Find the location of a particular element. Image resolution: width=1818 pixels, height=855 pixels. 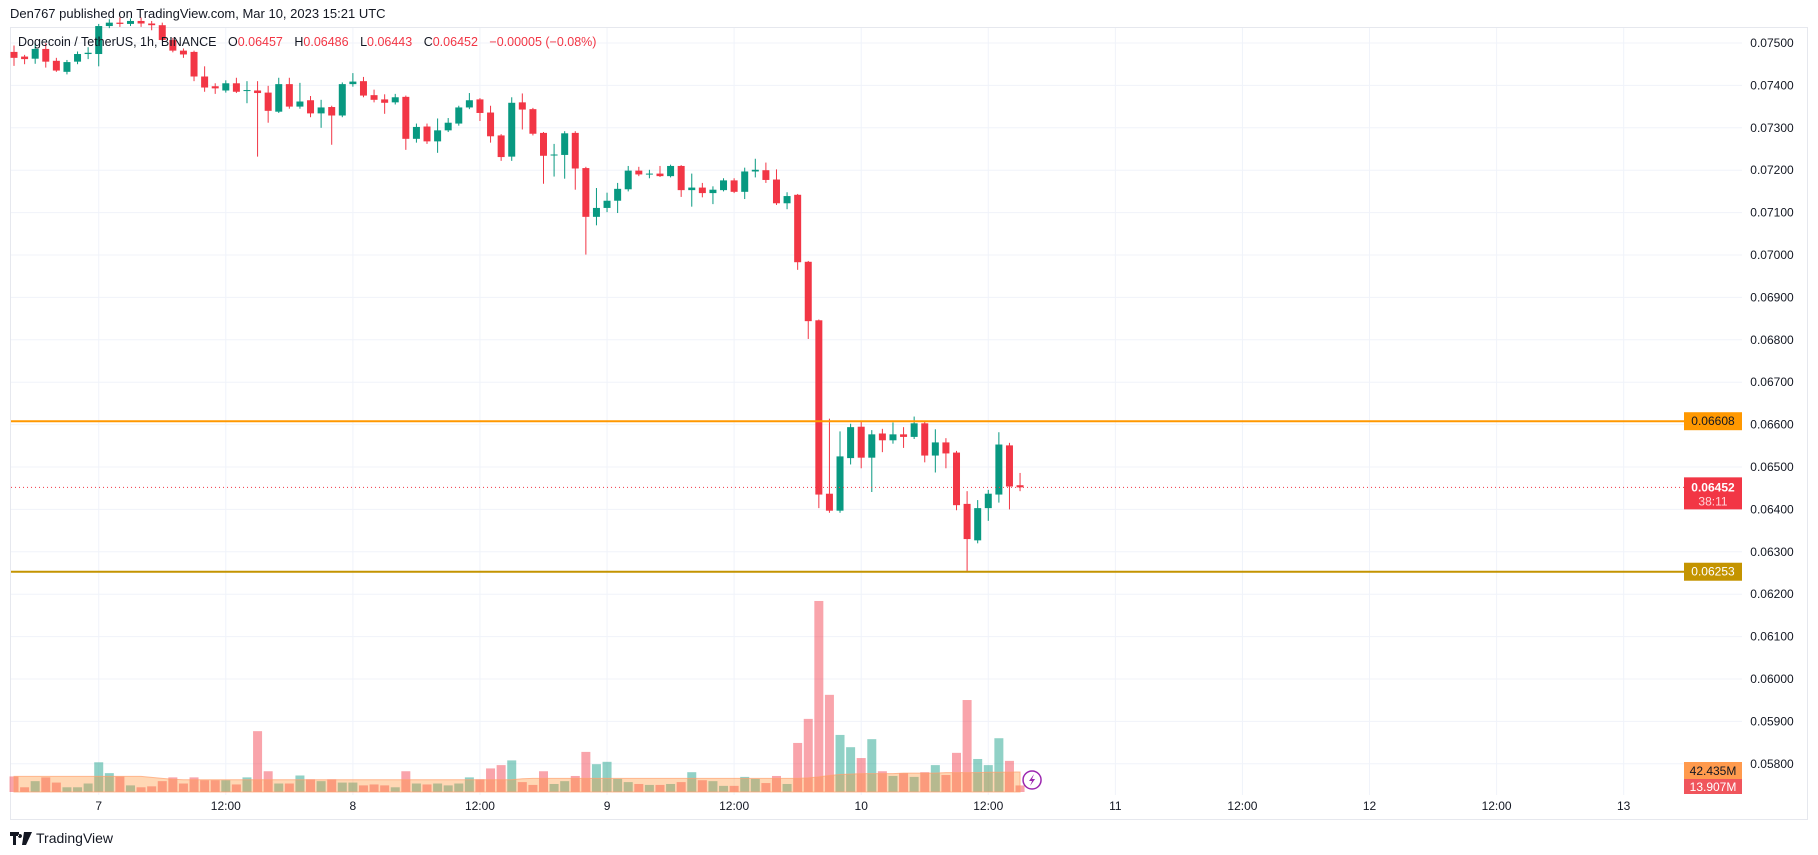

price-axis-label: 0.05900 is located at coordinates (1772, 721).